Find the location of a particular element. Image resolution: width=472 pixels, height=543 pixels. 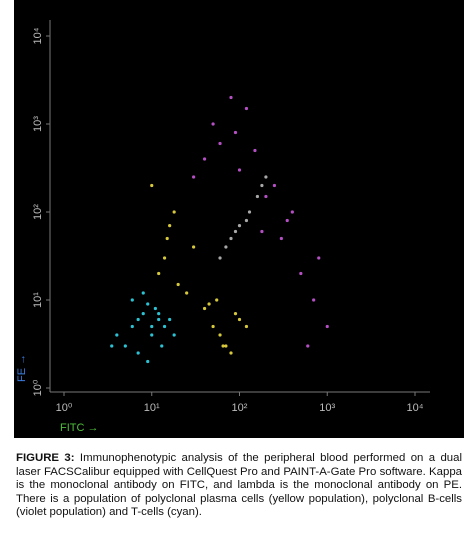

y-axis-label: FE → is located at coordinates (22, 368).